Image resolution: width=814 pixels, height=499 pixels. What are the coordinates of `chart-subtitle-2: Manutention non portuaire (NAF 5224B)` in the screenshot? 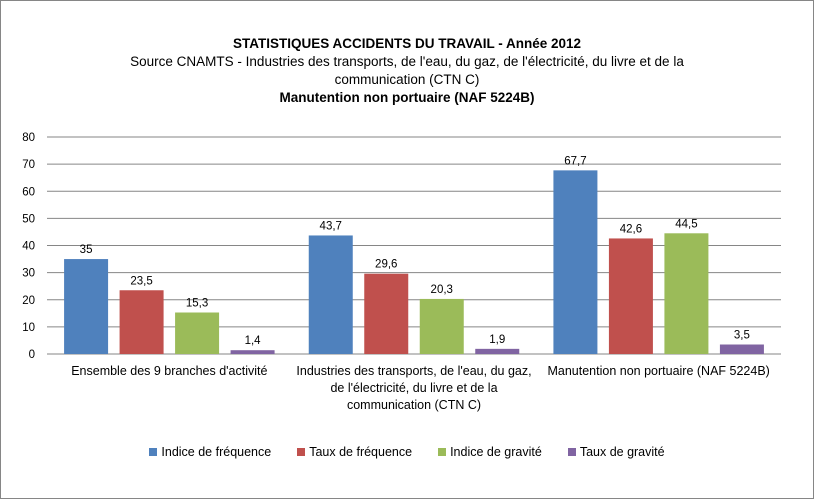 It's located at (407, 97).